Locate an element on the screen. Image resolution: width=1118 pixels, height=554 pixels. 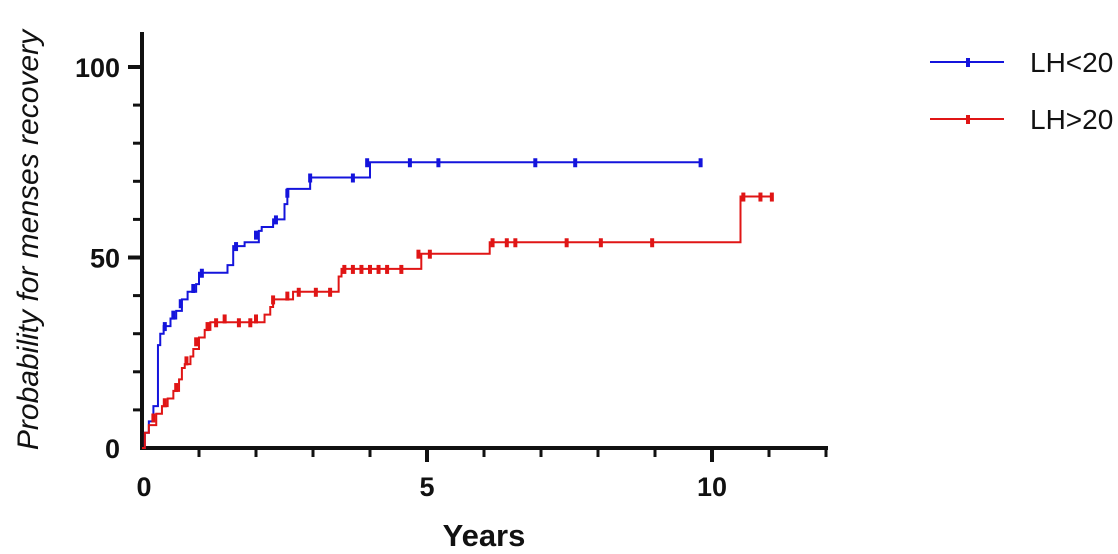
x-tick-label: 10 is located at coordinates (712, 487).